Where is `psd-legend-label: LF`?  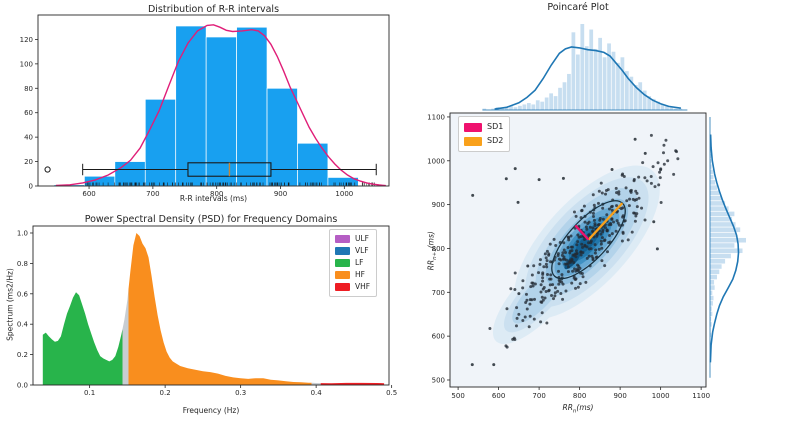 psd-legend-label: LF is located at coordinates (359, 262).